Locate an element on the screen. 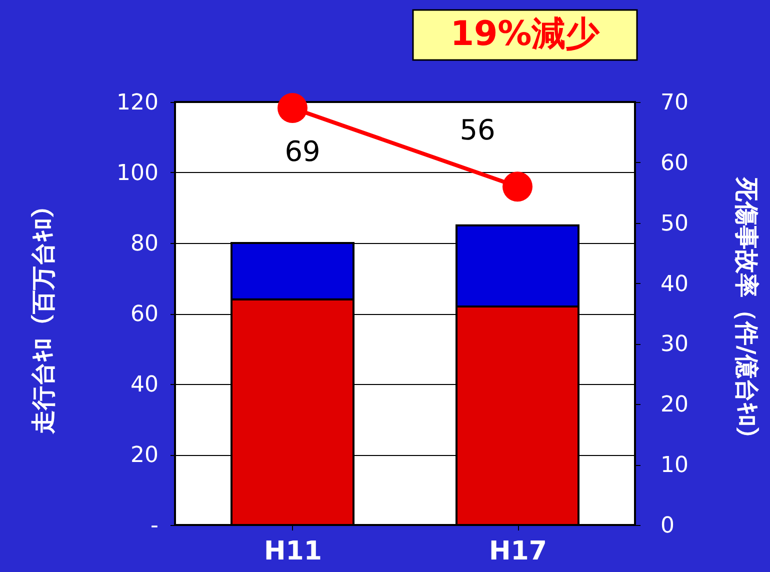 The image size is (770, 572). y-tick-label: 120 is located at coordinates (137, 103).